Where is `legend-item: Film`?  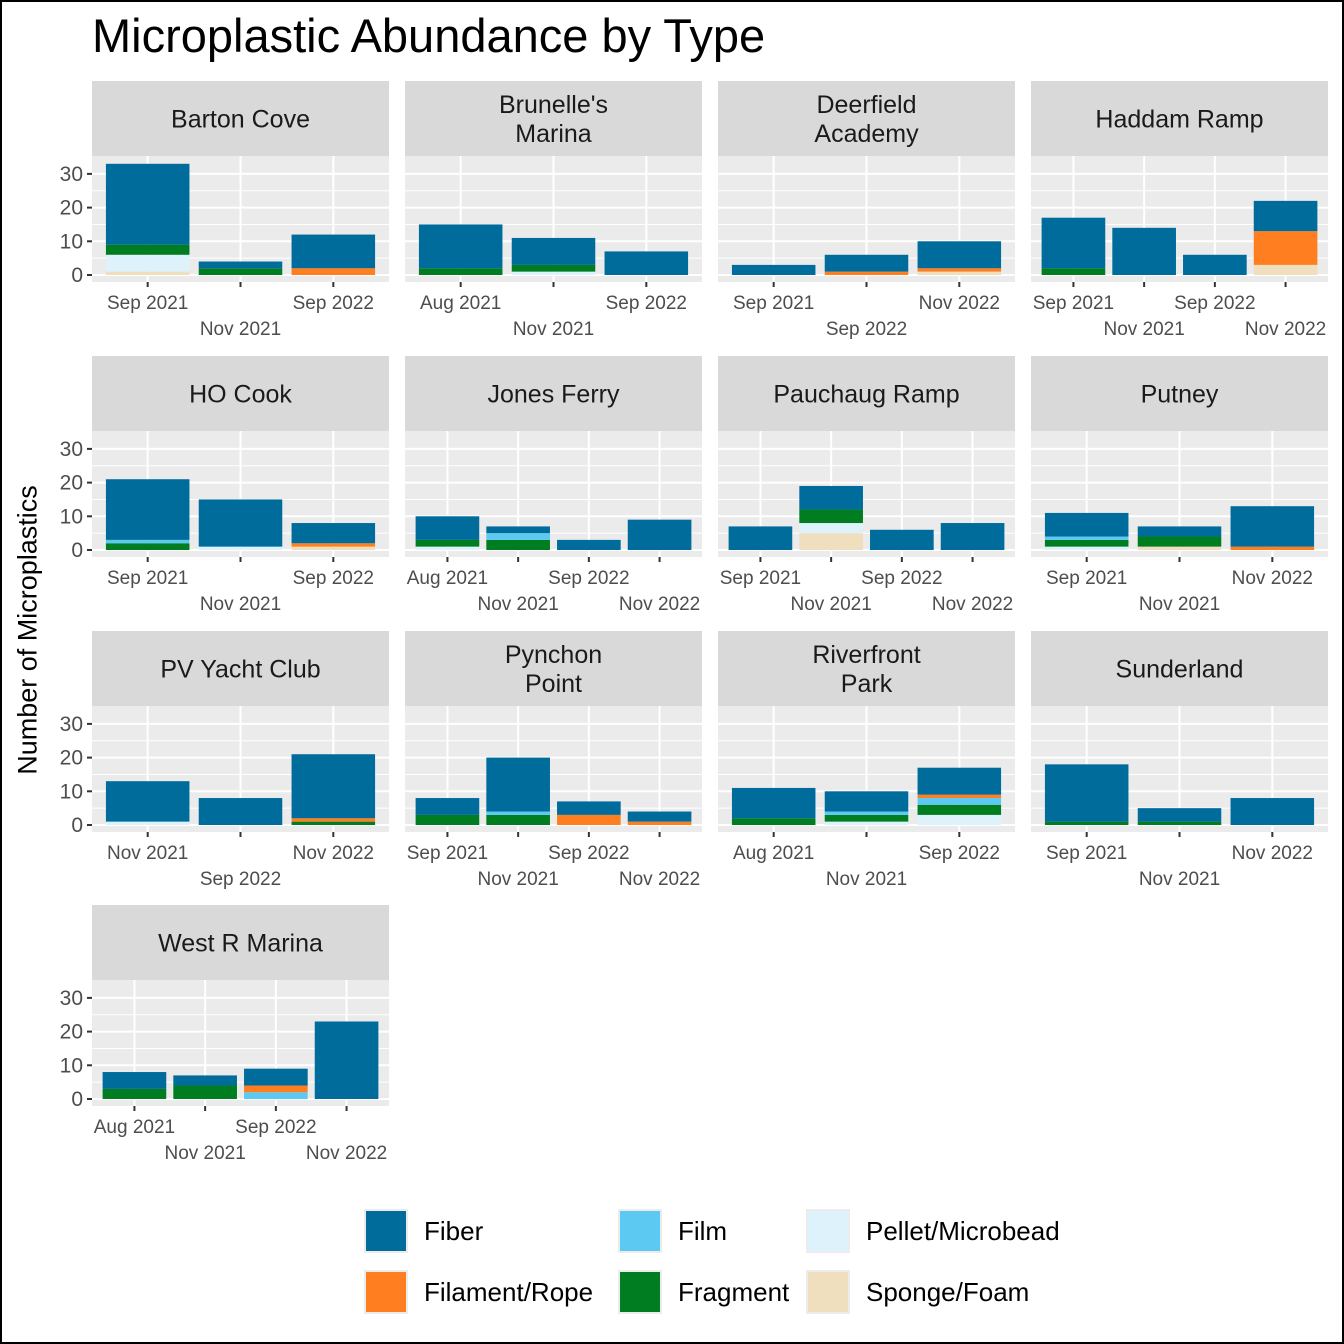 legend-item: Film is located at coordinates (672, 1231).